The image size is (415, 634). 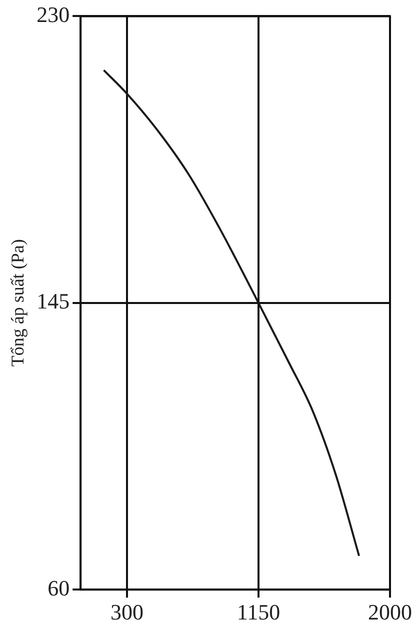 I want to click on y-tick-label: 60, so click(x=59, y=587).